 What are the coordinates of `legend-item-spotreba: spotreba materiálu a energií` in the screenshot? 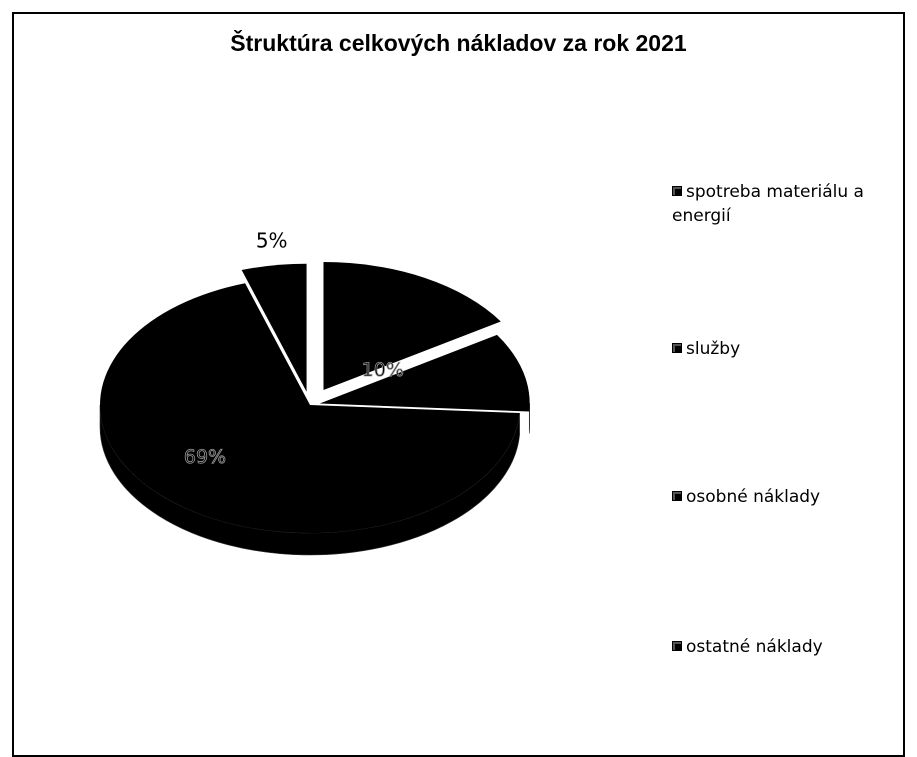 It's located at (787, 204).